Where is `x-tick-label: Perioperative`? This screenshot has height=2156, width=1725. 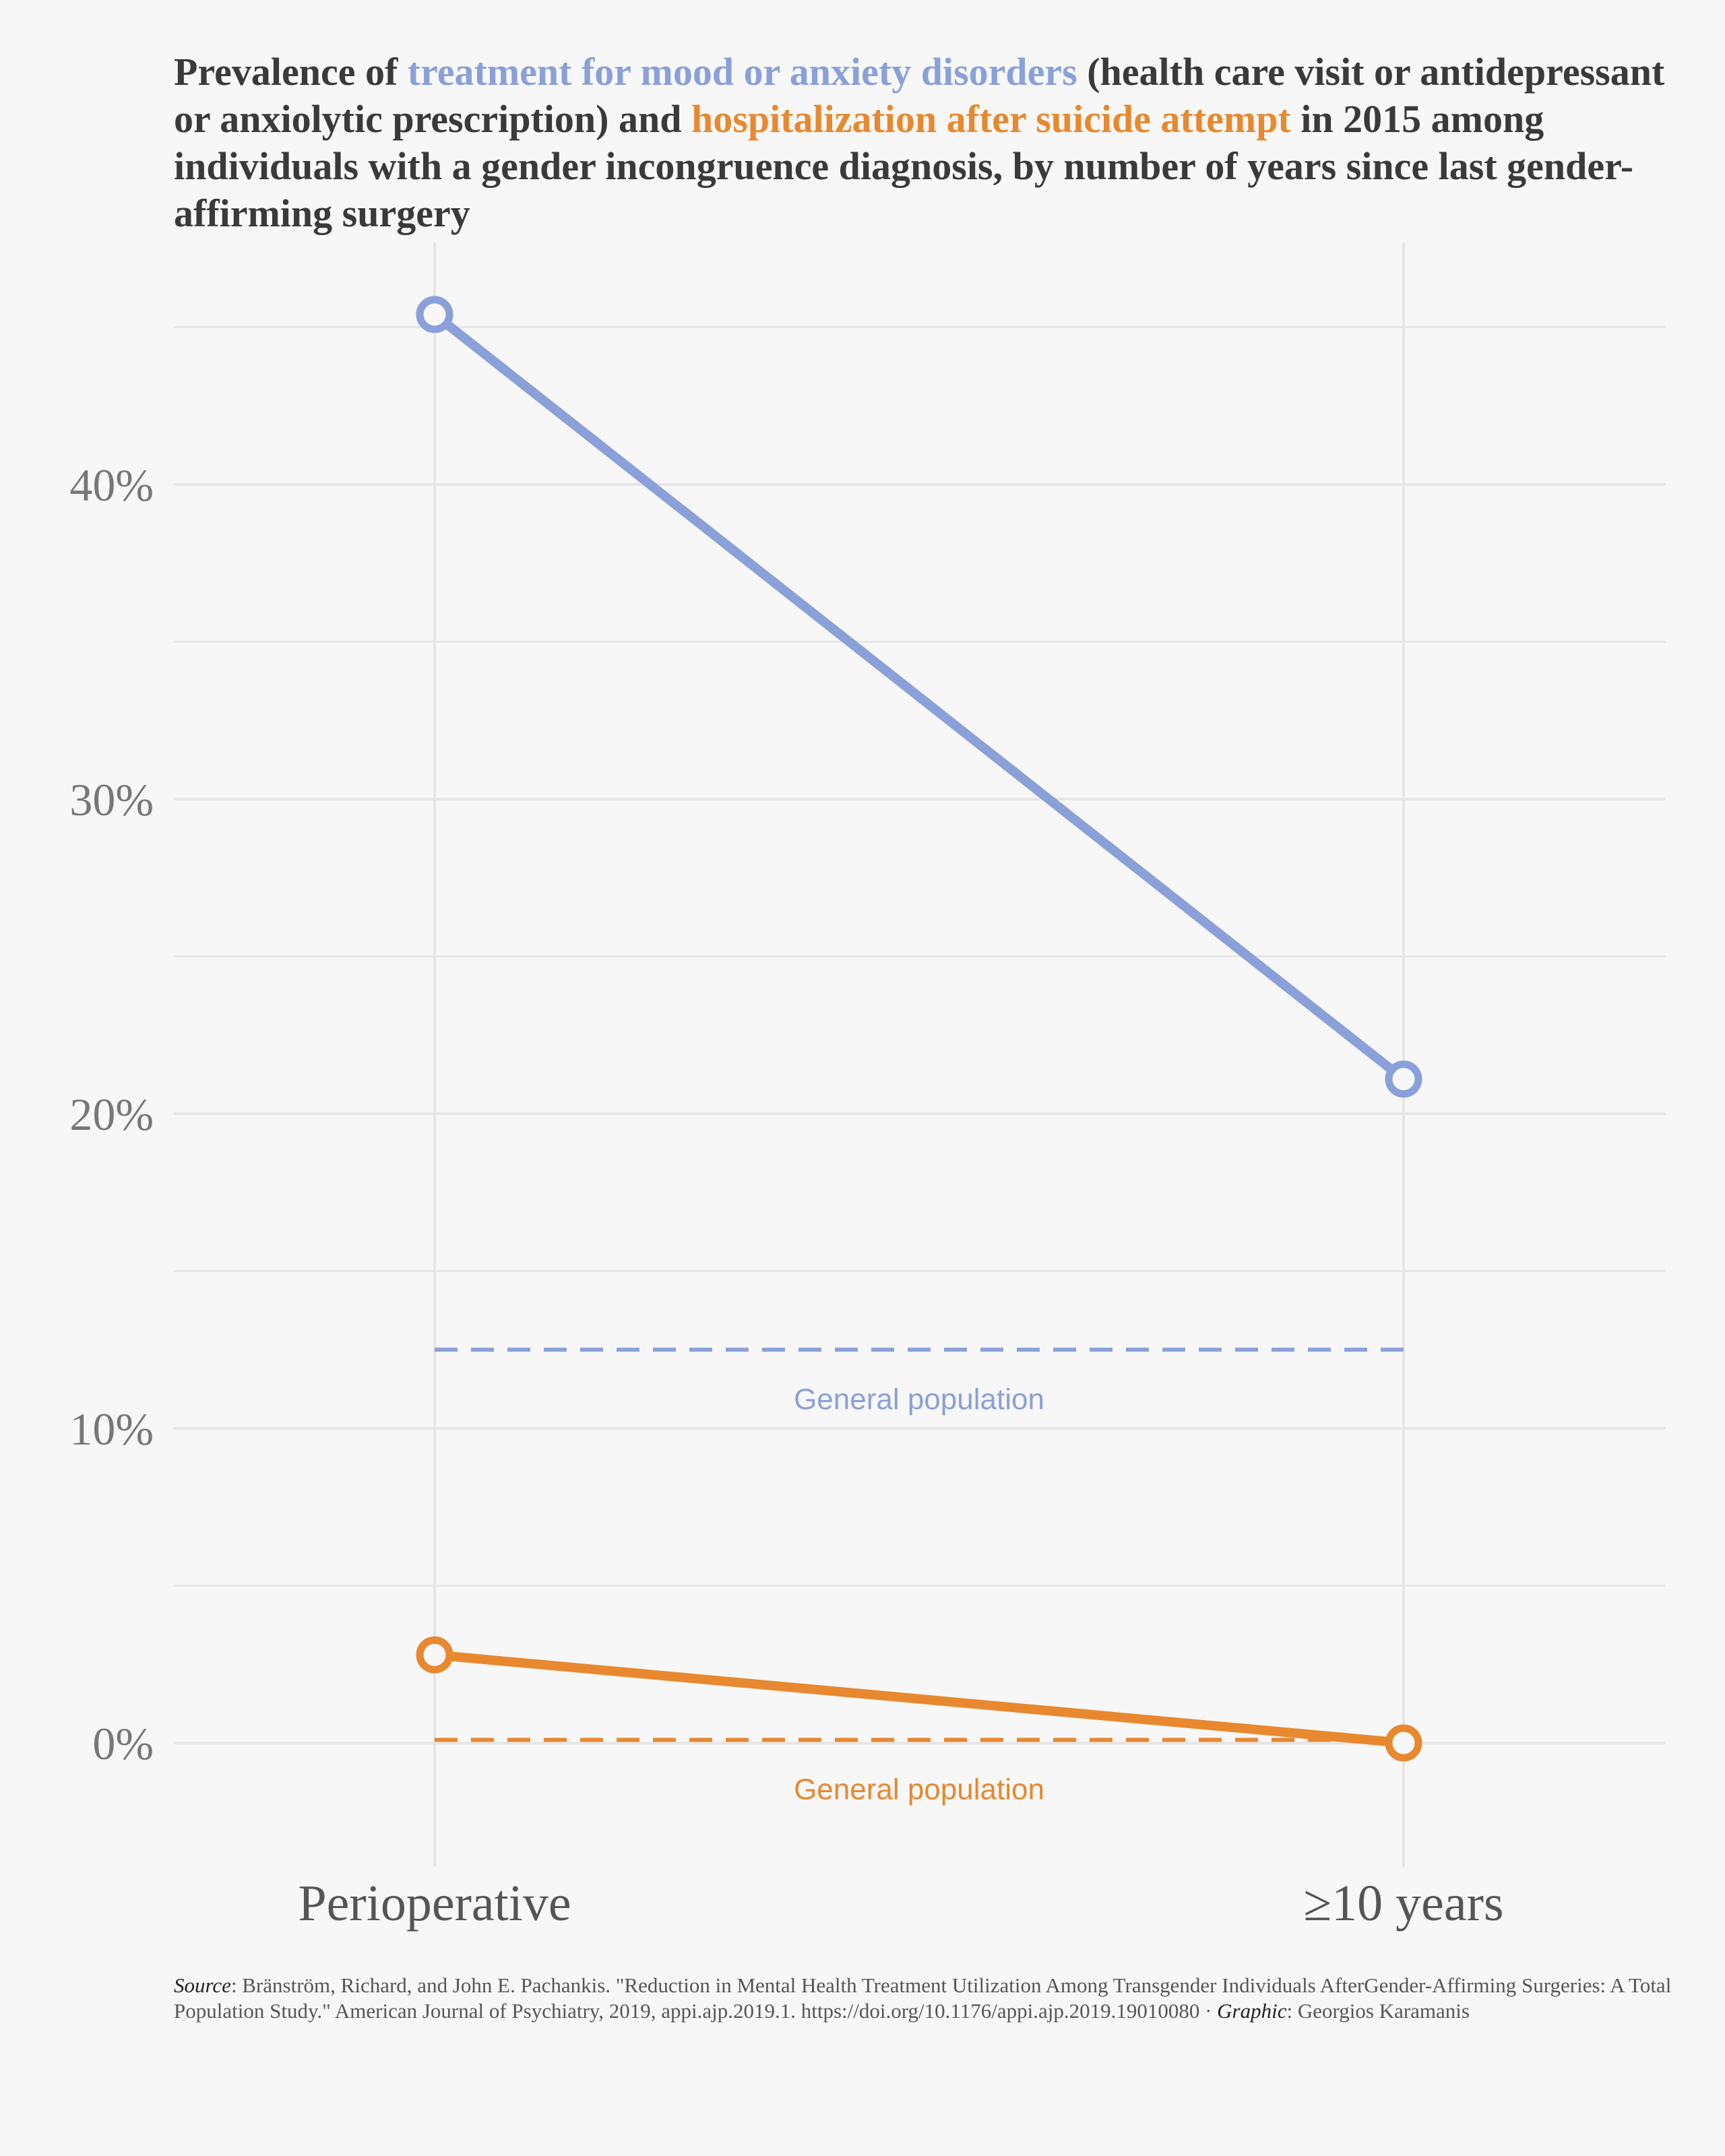
x-tick-label: Perioperative is located at coordinates (434, 1903).